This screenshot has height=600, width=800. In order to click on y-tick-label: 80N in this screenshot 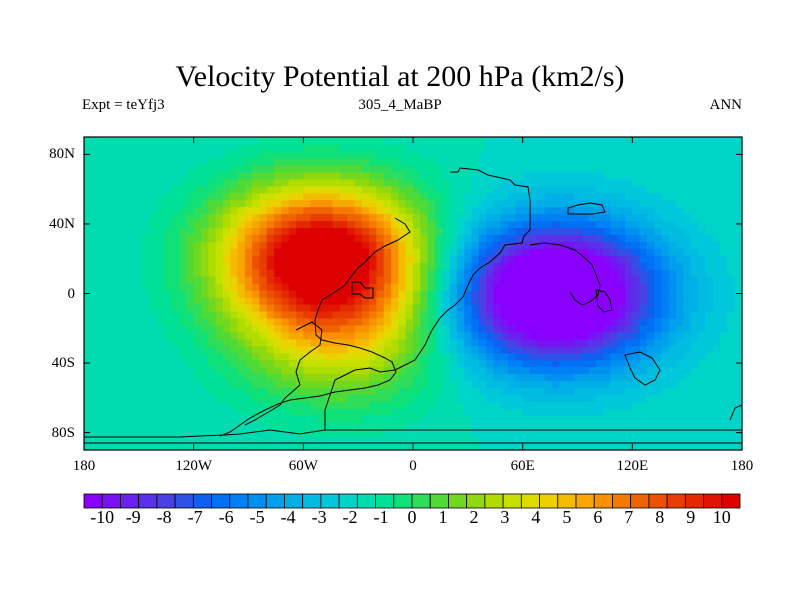, I will do `click(62, 154)`.